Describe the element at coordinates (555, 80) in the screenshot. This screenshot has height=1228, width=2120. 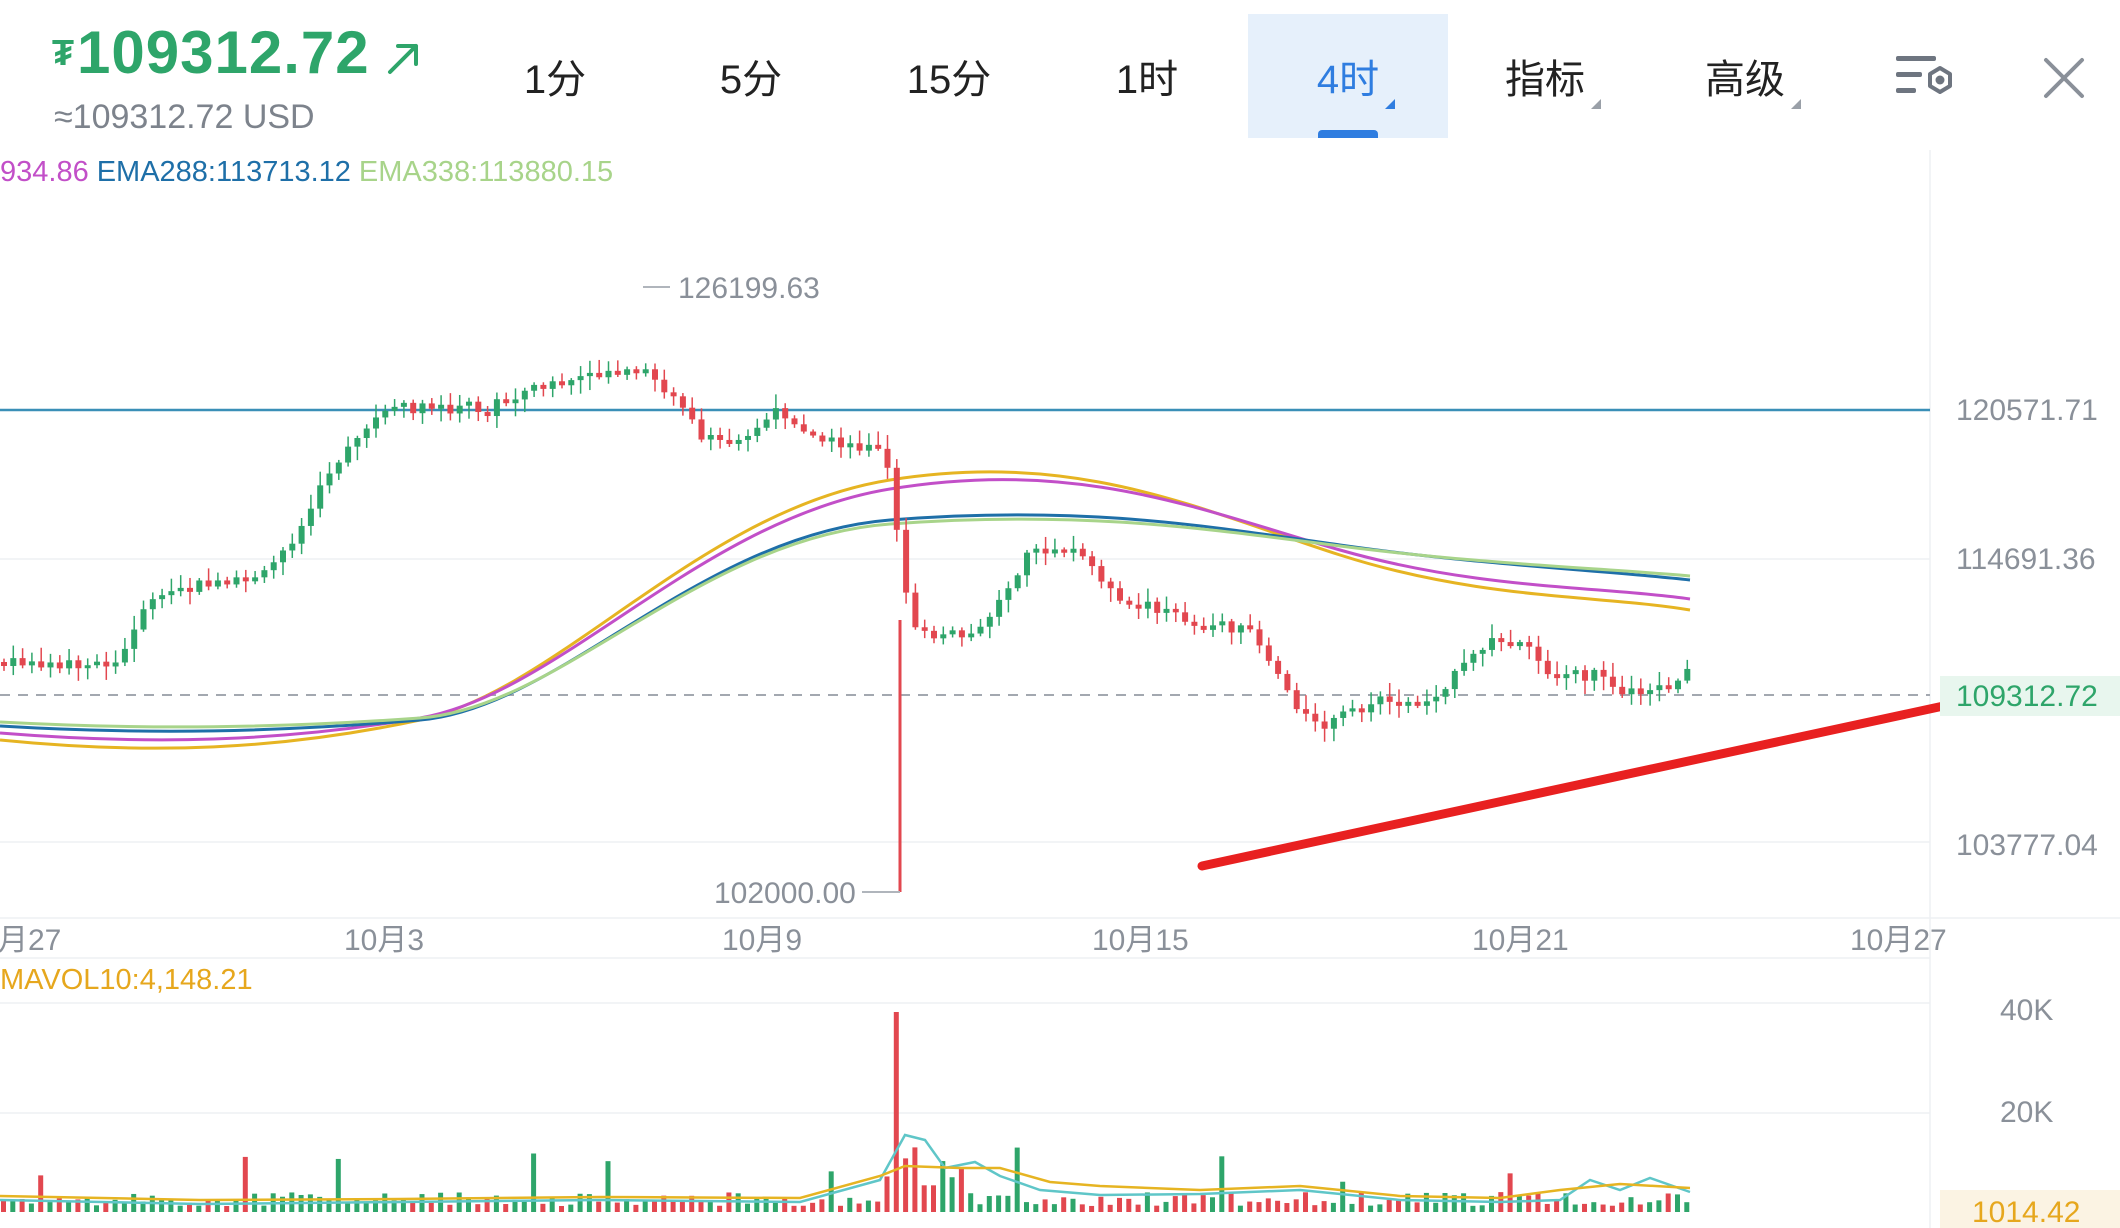
I see `tab-label: 1分` at that location.